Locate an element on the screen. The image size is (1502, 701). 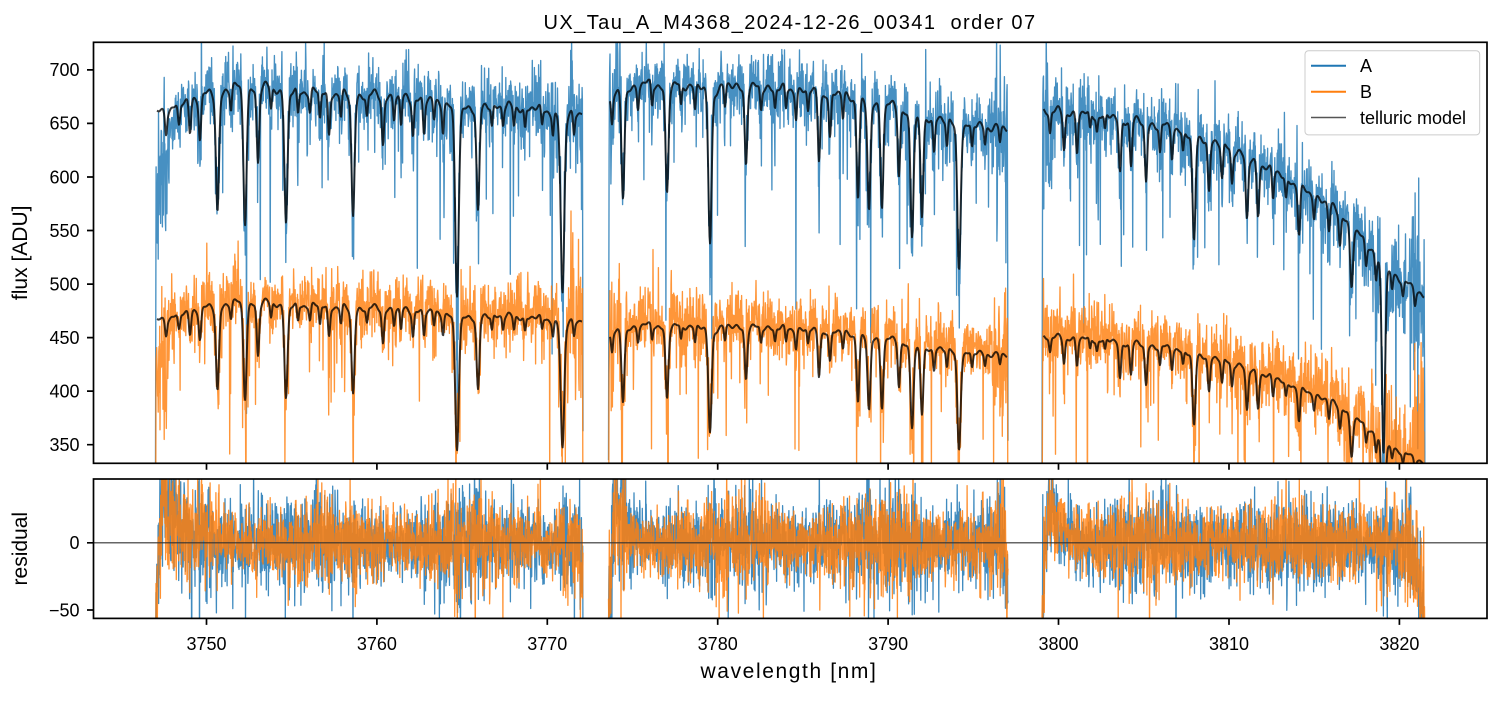
svg-text: 400 is located at coordinates (64, 391).